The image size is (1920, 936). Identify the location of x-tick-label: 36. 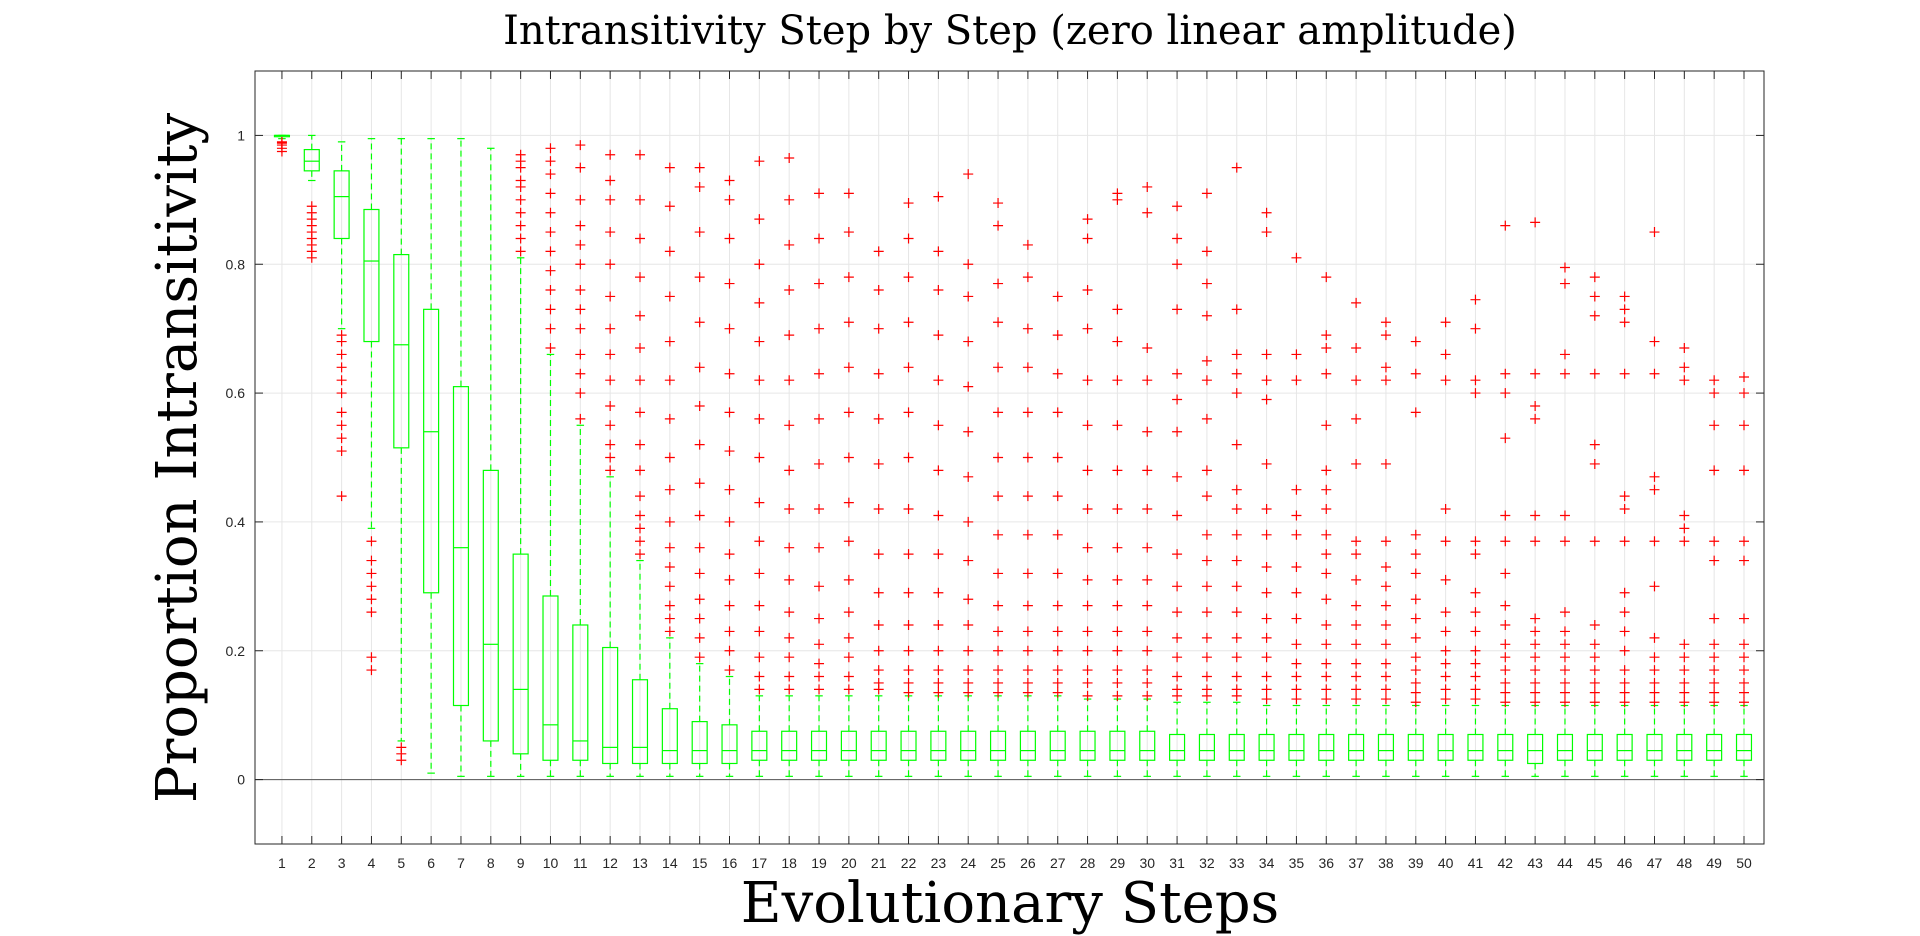
(1326, 863).